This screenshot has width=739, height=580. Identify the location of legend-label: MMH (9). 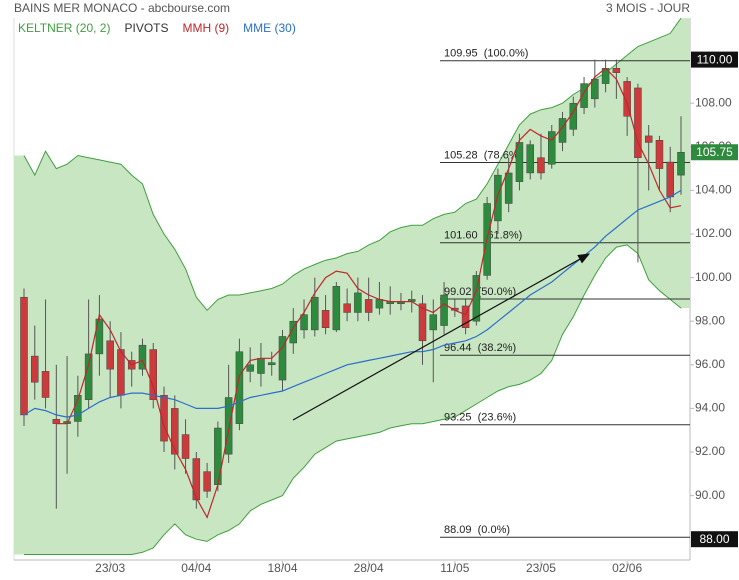
(206, 28).